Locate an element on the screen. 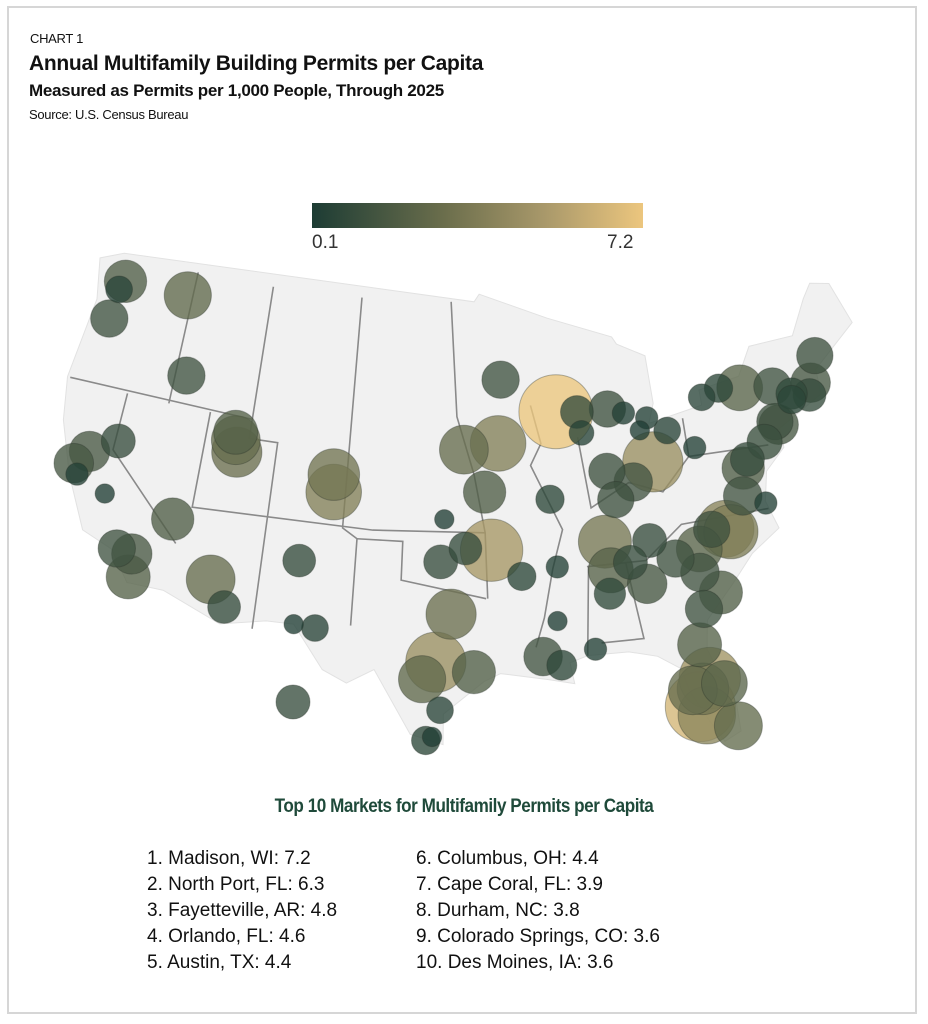 This screenshot has width=928, height=1024. top10-item: 4. Orlando, FL: 4.6 is located at coordinates (226, 936).